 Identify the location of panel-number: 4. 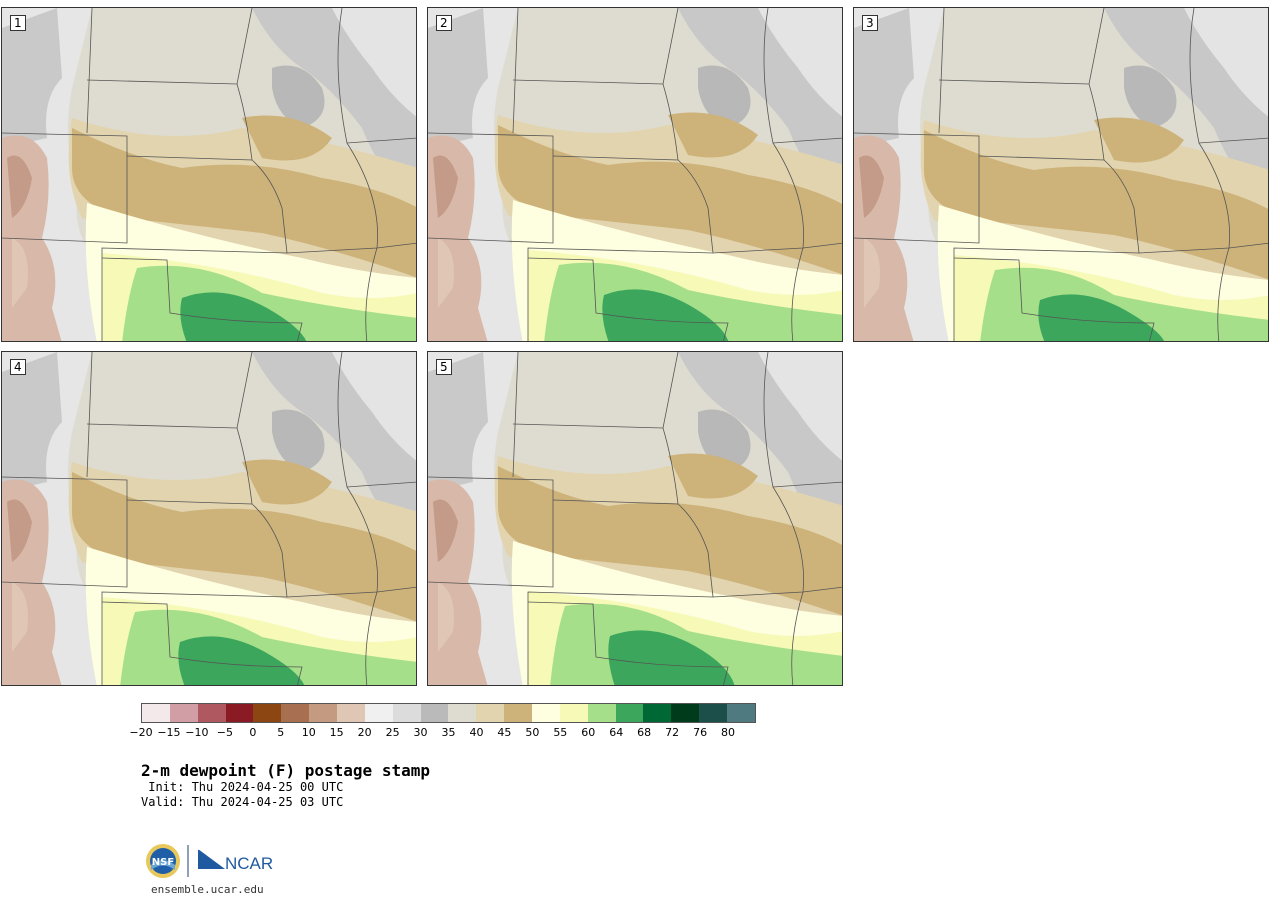
(18, 367).